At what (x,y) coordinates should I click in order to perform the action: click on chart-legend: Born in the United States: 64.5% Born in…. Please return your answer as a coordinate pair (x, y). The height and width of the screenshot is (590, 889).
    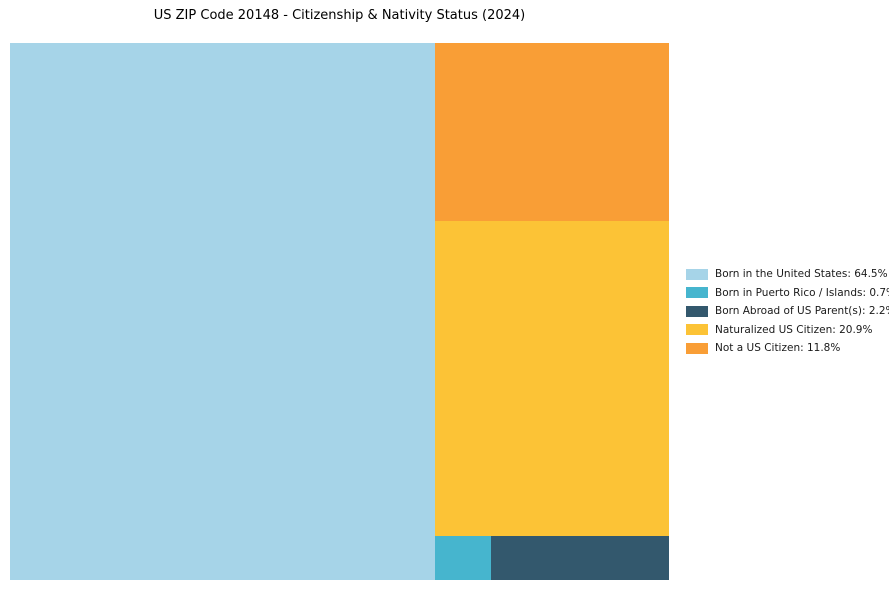
    Looking at the image, I should click on (787, 311).